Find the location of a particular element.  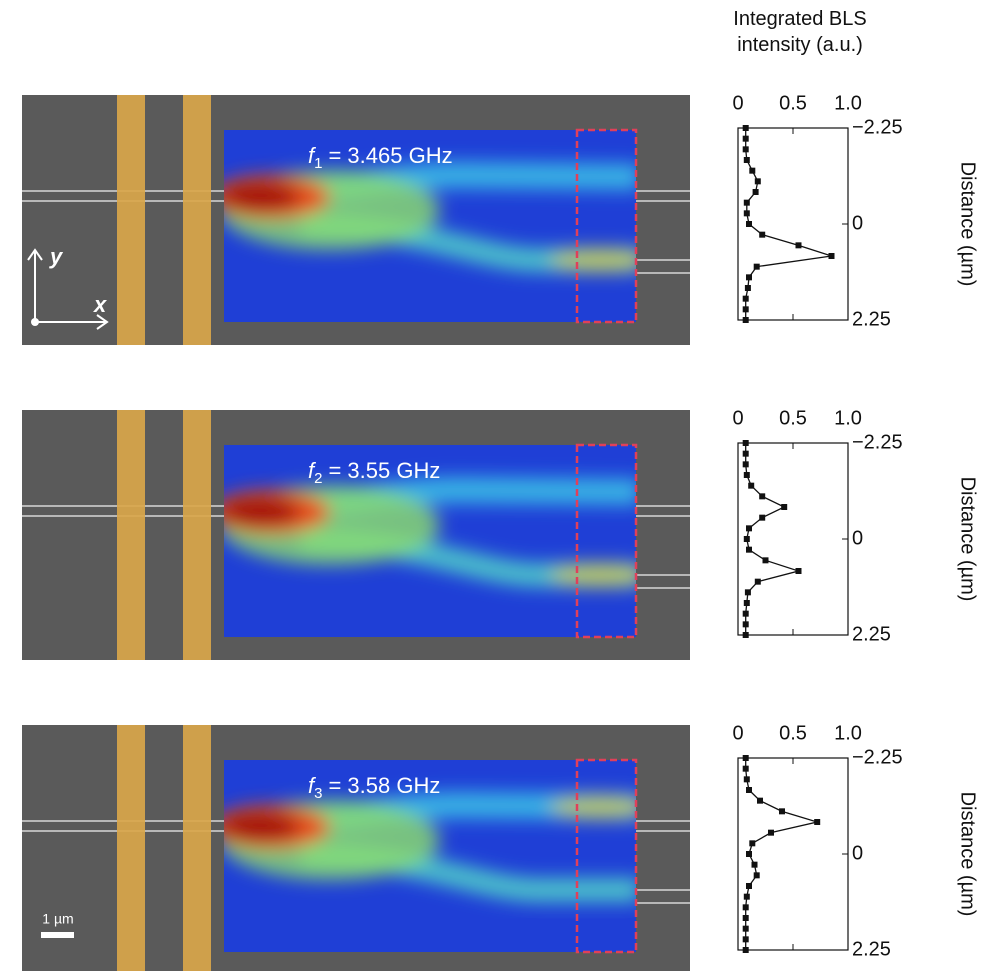

frequency-value: = 3.58 GHz is located at coordinates (384, 785).